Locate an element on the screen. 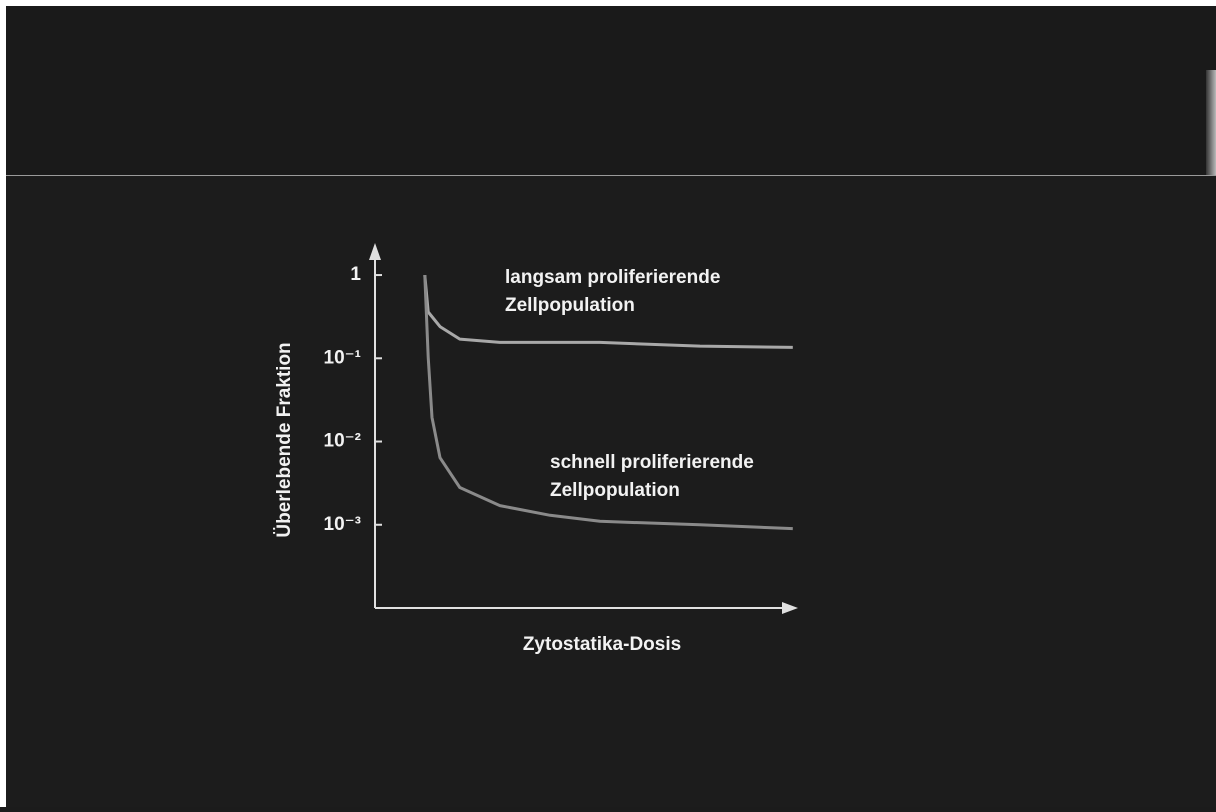 The image size is (1216, 812). edge-strip is located at coordinates (1211, 122).